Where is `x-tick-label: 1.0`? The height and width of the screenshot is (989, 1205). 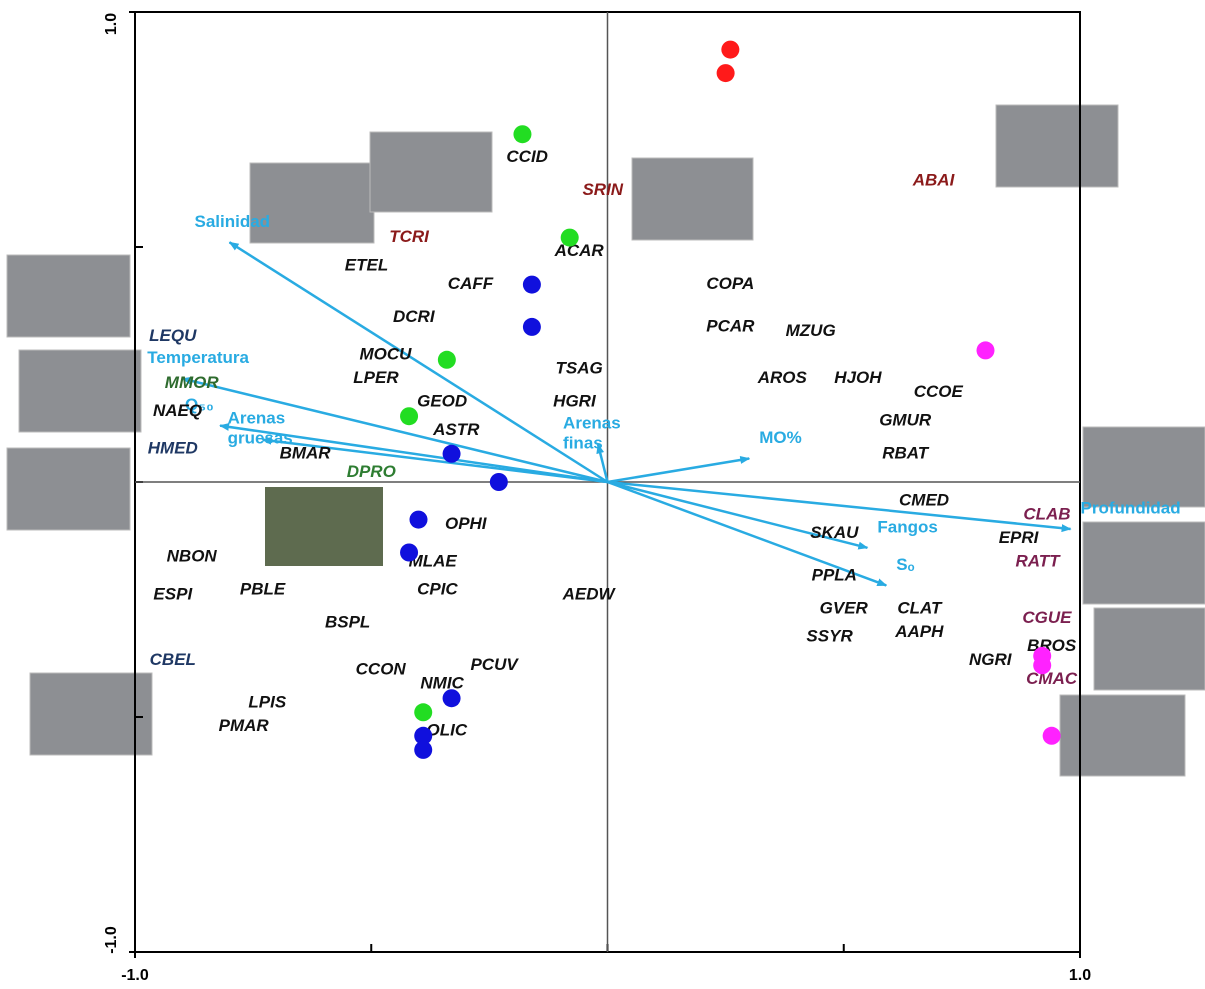
x-tick-label: 1.0 is located at coordinates (1080, 975).